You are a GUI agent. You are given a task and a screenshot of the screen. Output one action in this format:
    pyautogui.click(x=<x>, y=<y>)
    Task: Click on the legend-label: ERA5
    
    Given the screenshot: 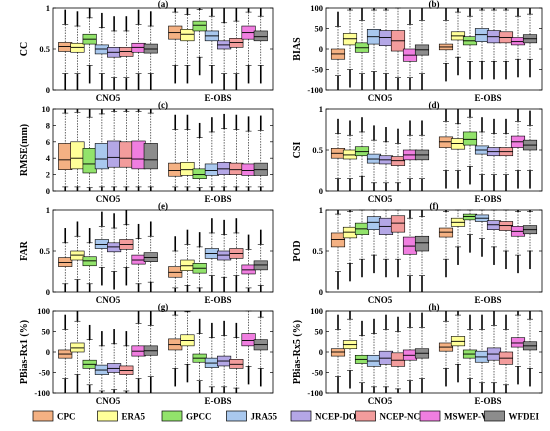 What is the action you would take?
    pyautogui.click(x=134, y=417)
    